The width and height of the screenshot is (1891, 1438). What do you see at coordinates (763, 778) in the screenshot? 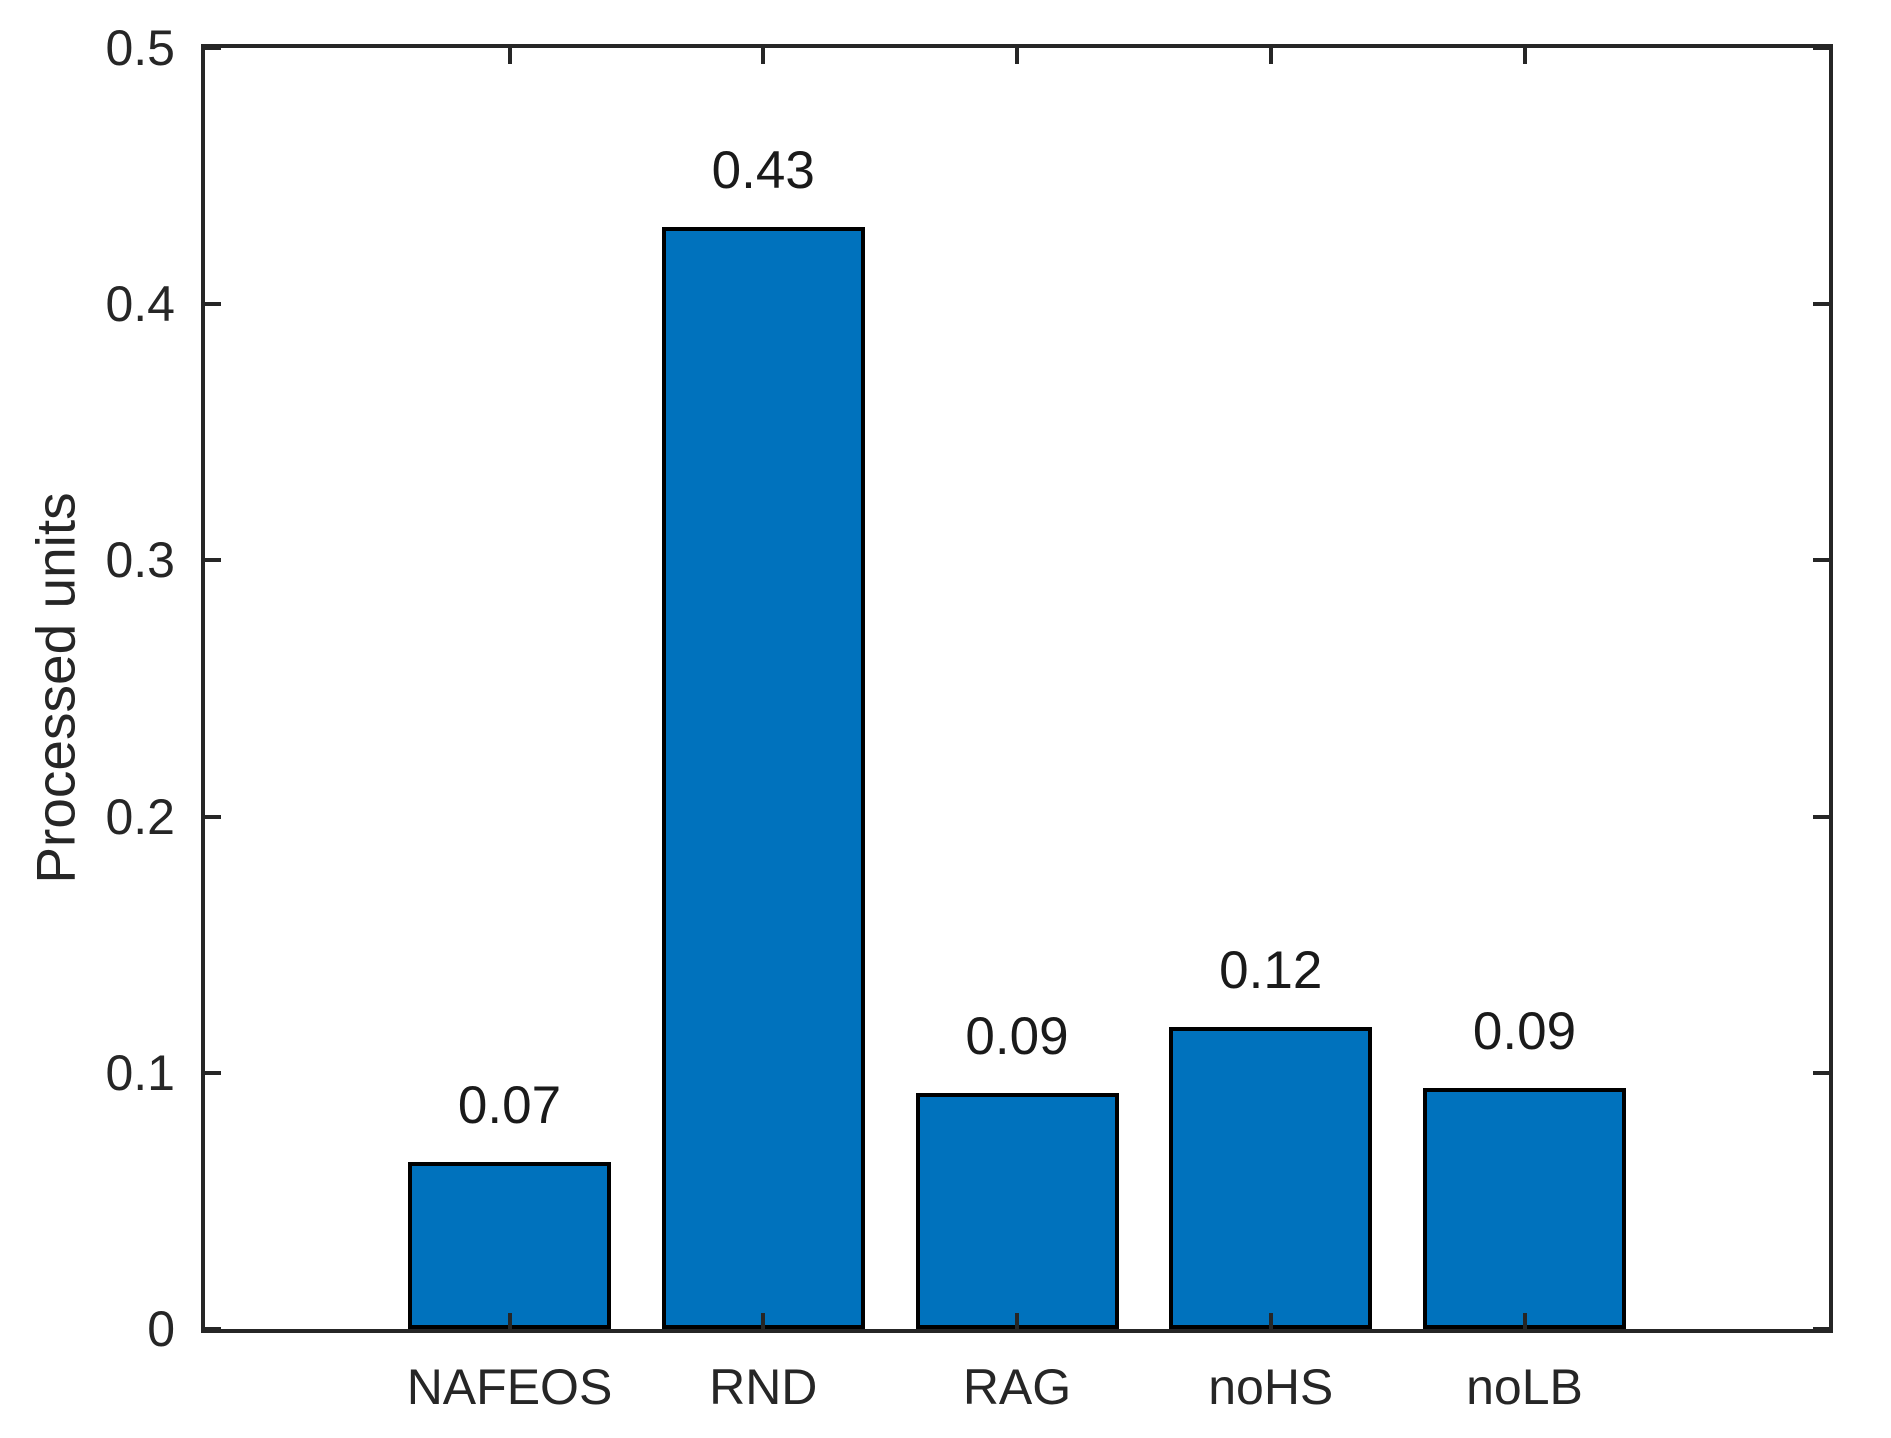
I see `bar-RND` at bounding box center [763, 778].